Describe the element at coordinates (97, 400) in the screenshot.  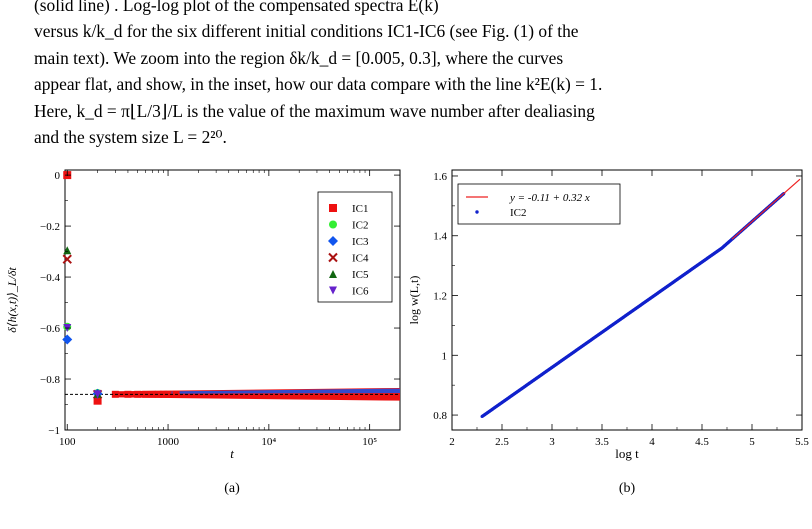
I see `panel-a-point-ic1` at that location.